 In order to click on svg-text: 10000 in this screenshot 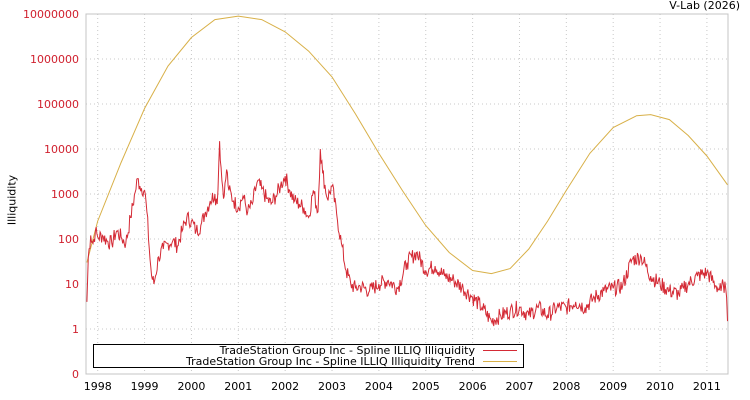, I will do `click(61, 149)`.